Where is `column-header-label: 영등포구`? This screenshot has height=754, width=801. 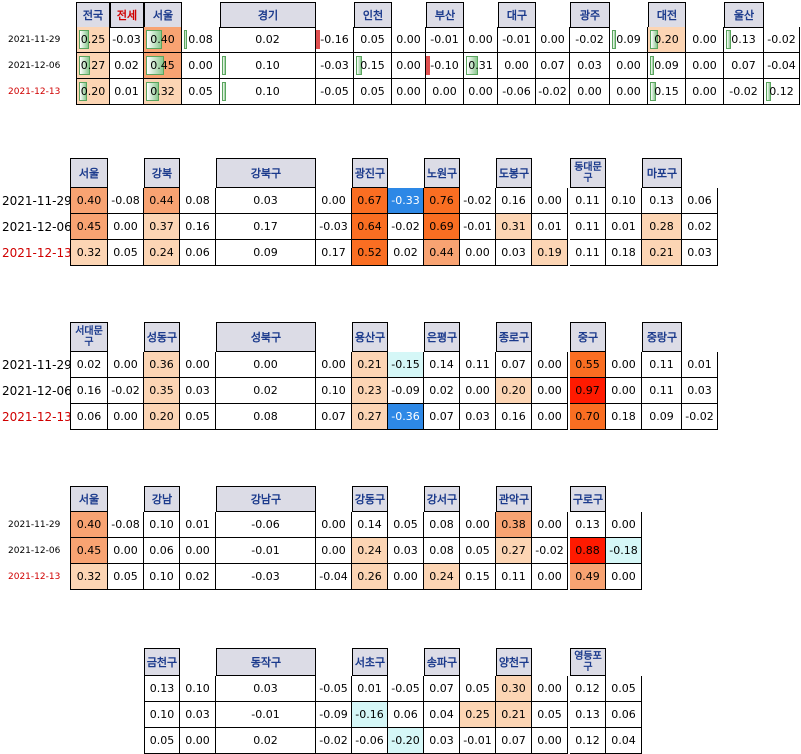 column-header-label: 영등포구 is located at coordinates (588, 662).